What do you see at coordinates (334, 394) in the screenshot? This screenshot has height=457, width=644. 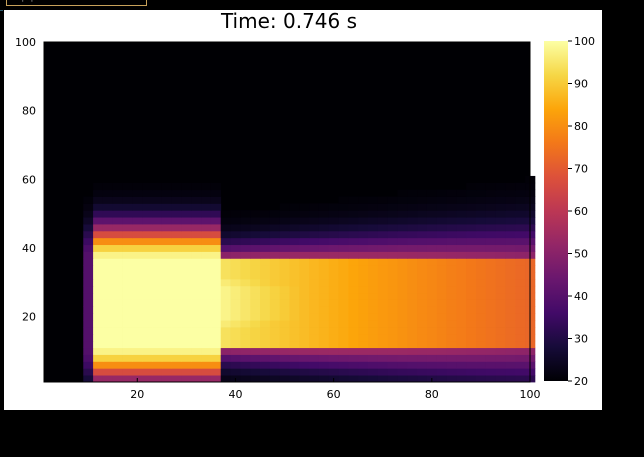 I see `x-tick-label: 60` at bounding box center [334, 394].